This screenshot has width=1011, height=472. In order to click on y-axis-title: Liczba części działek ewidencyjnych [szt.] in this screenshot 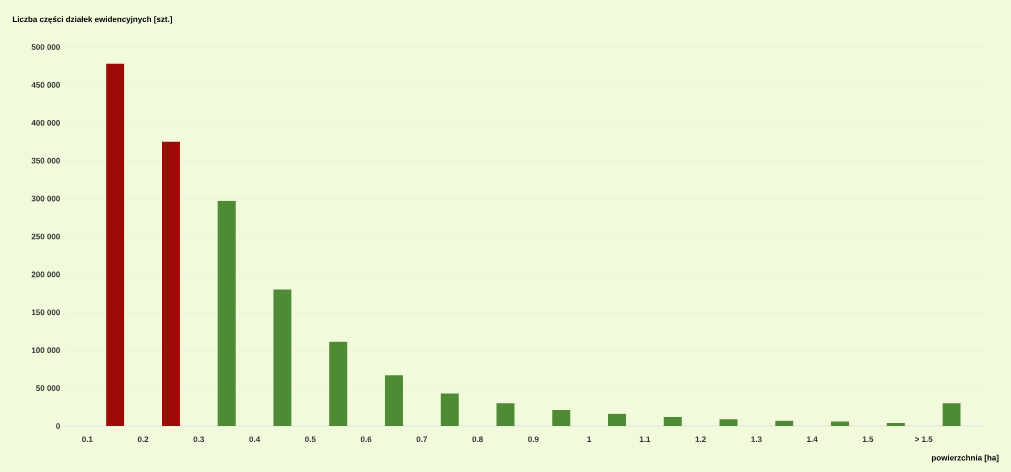, I will do `click(92, 20)`.